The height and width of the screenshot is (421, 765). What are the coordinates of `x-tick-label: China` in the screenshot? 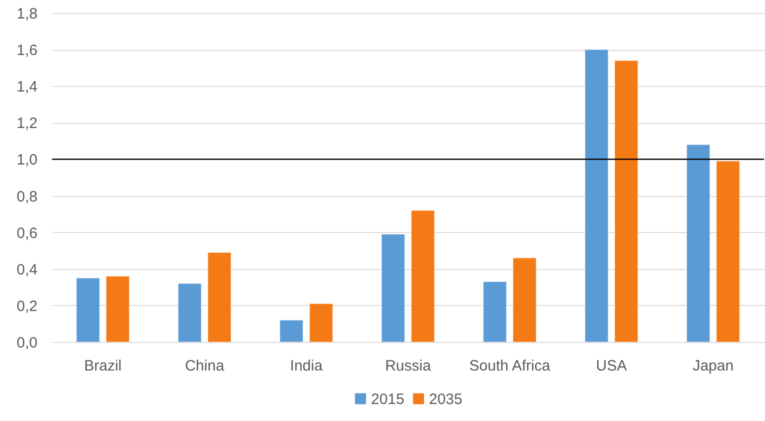 It's located at (204, 366).